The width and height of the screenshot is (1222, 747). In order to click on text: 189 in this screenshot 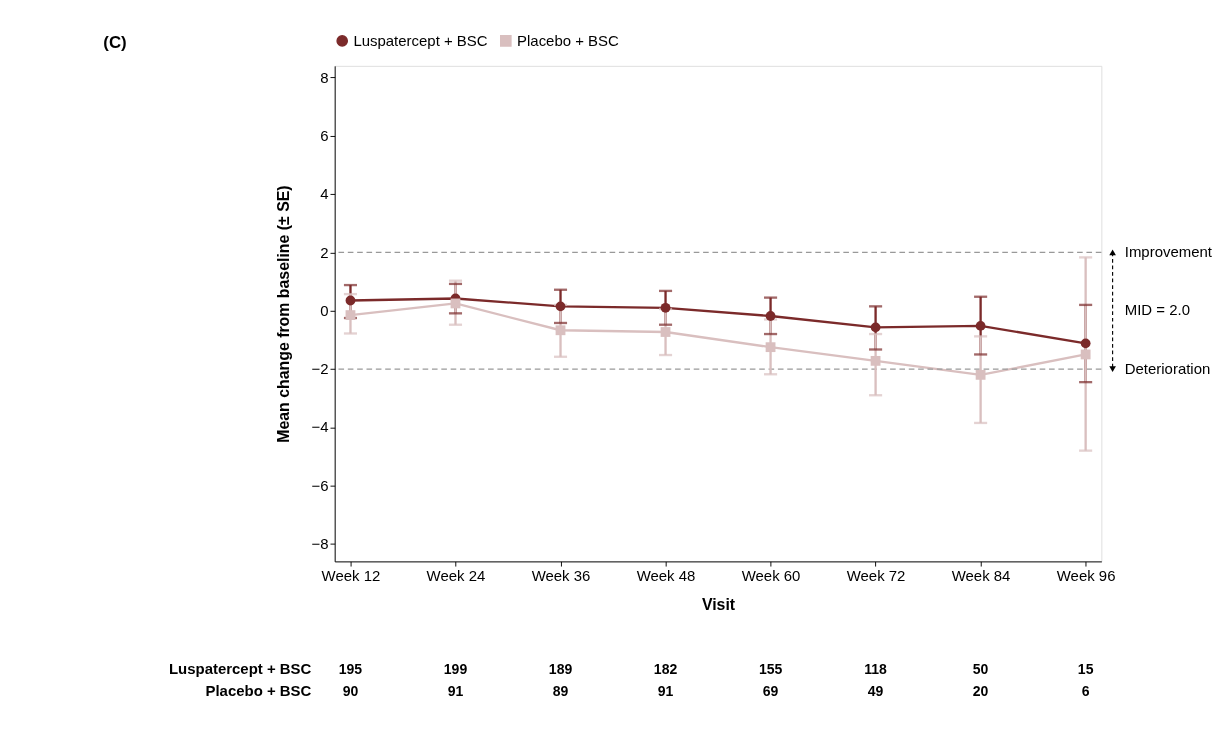, I will do `click(560, 668)`.